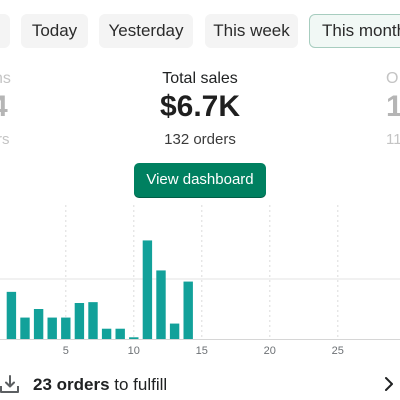 The image size is (400, 400). What do you see at coordinates (338, 351) in the screenshot?
I see `chart-x-tick-label: 25` at bounding box center [338, 351].